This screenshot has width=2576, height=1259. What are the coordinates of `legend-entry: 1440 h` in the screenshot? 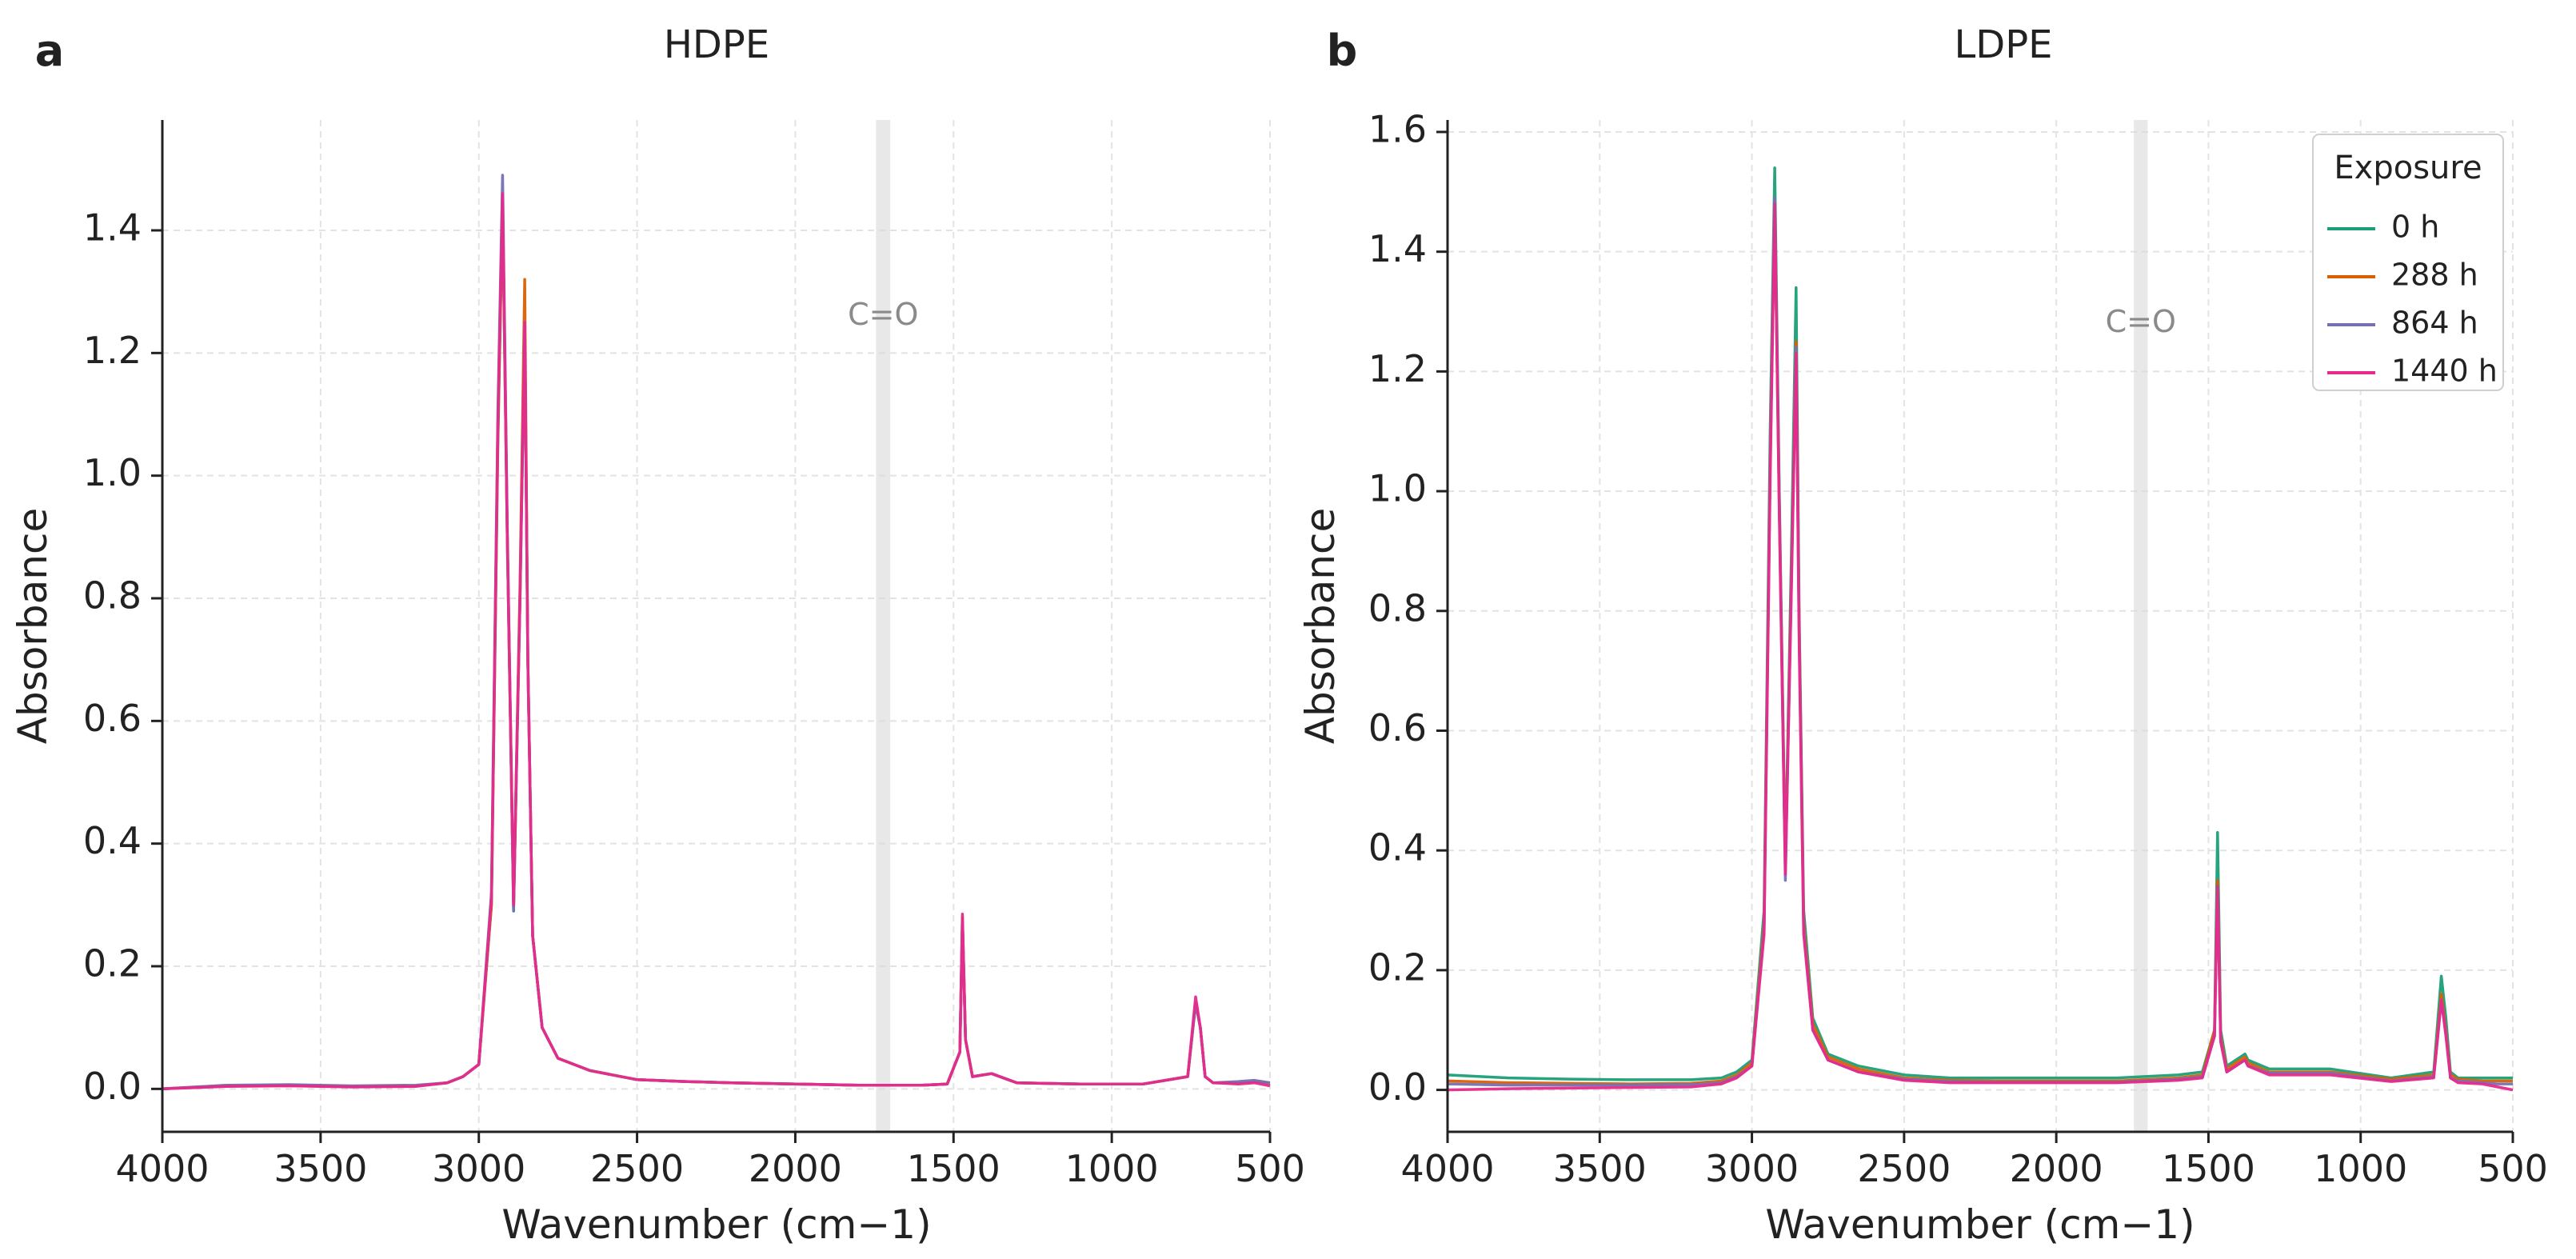 It's located at (2444, 371).